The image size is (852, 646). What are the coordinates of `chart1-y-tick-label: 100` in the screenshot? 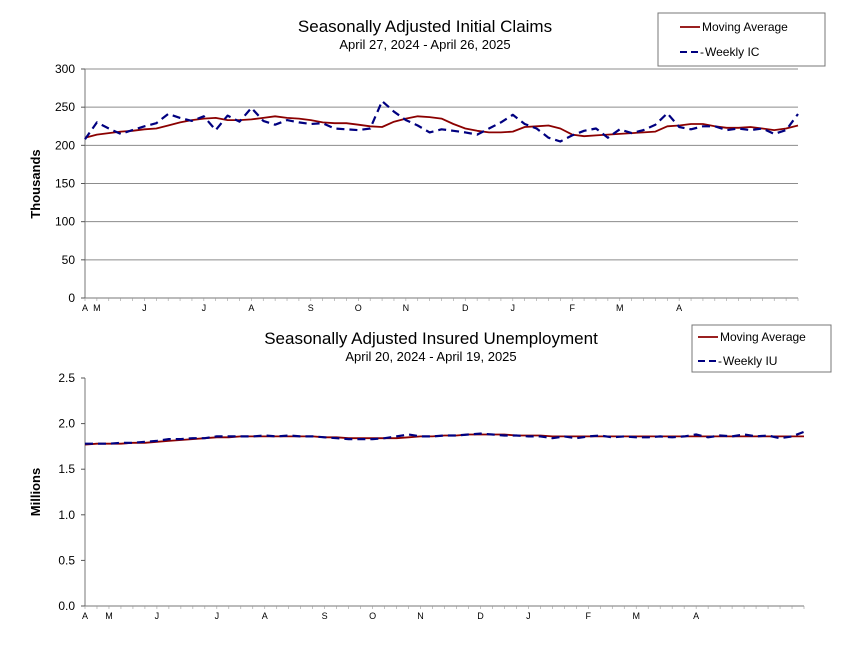 It's located at (65, 222).